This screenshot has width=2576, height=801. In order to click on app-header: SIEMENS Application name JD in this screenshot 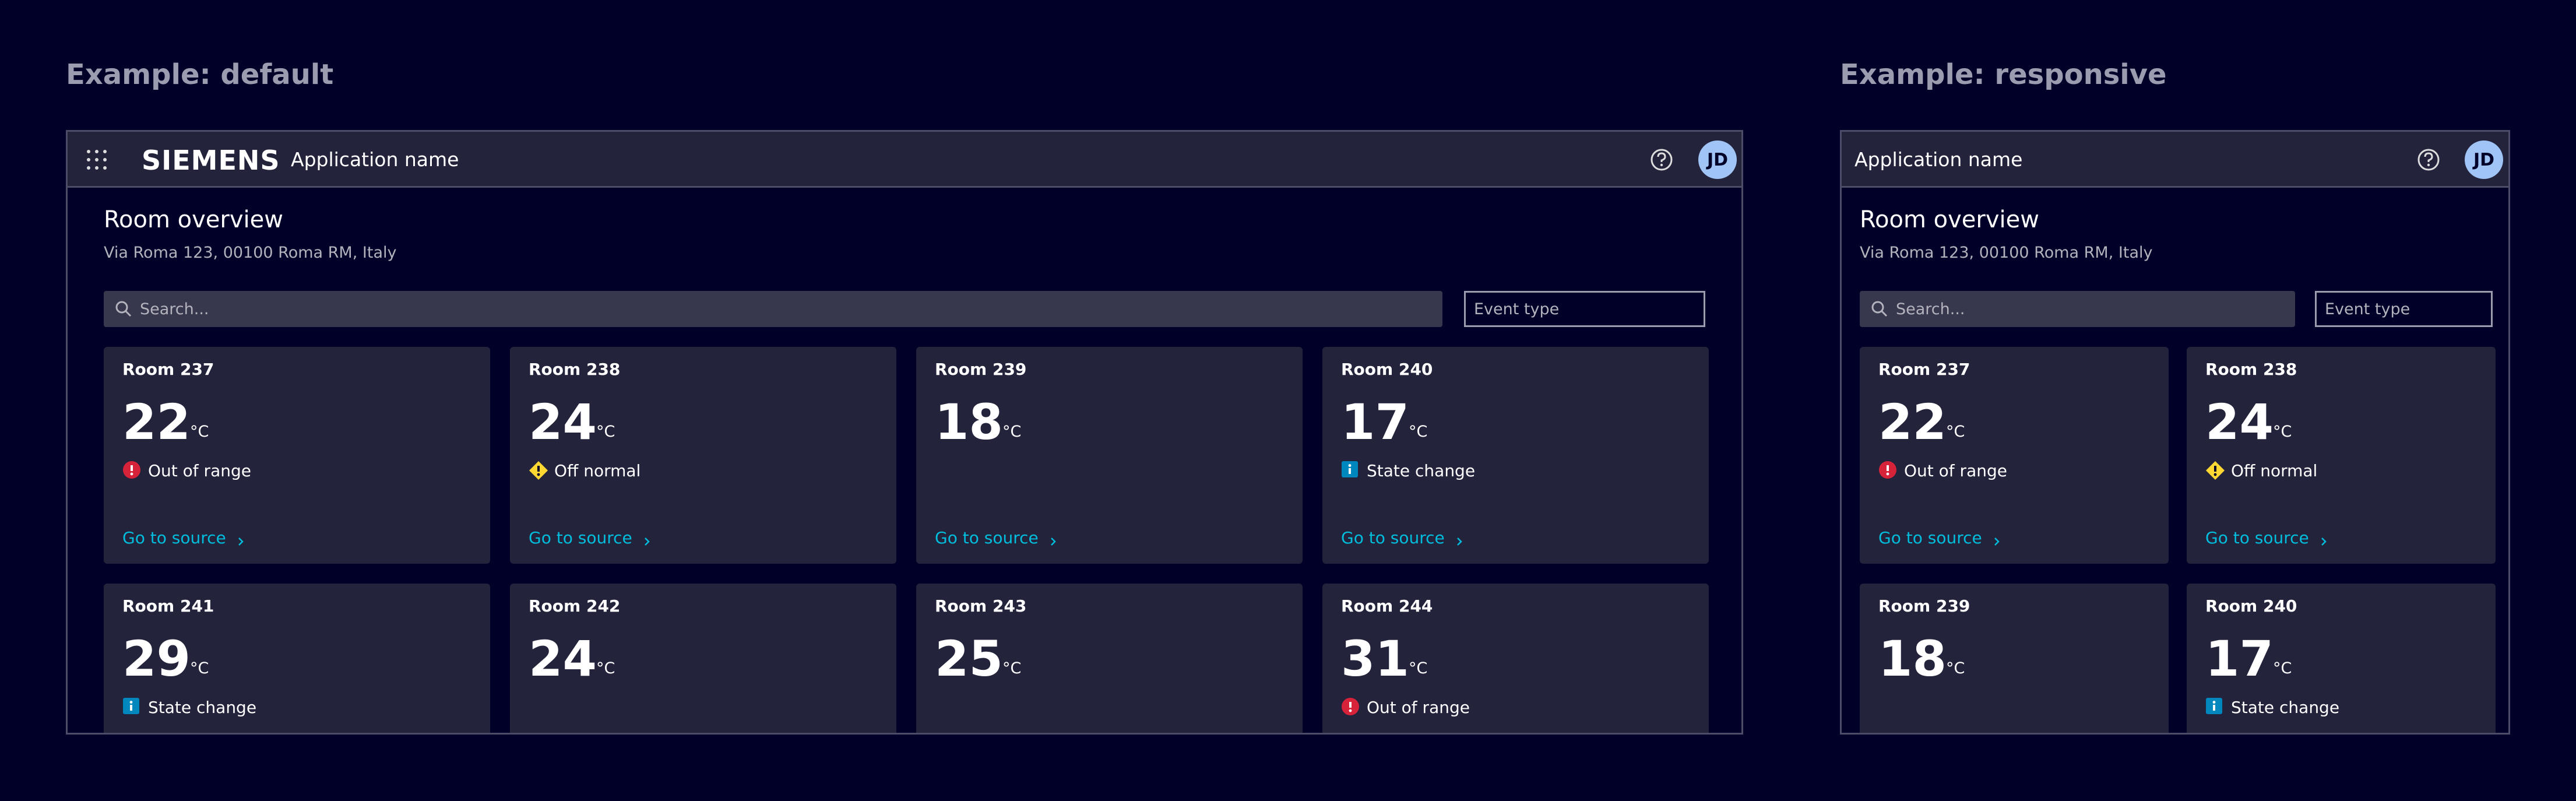, I will do `click(905, 160)`.